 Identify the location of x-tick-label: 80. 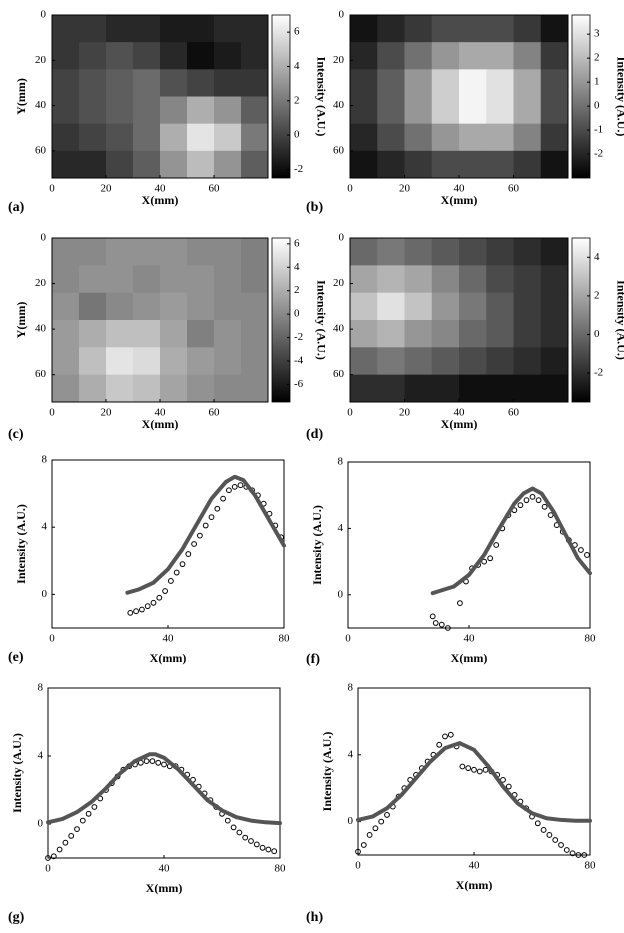
(281, 869).